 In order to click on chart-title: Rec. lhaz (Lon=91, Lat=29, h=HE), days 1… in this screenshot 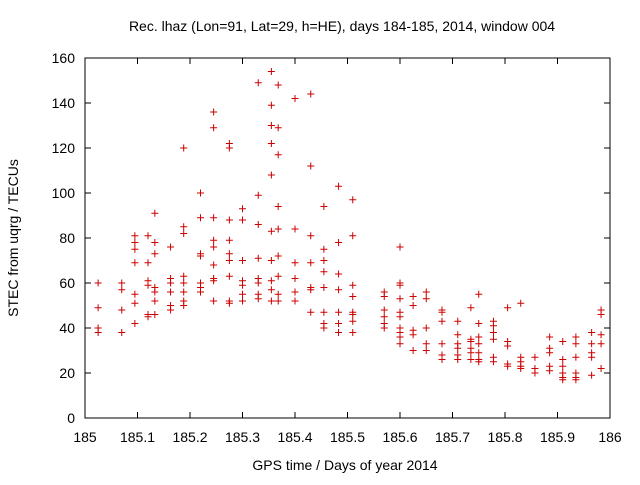, I will do `click(342, 26)`.